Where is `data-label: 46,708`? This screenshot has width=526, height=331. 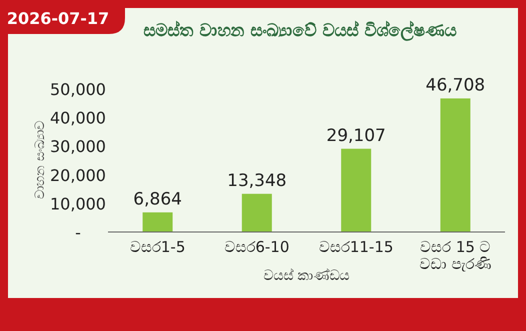 data-label: 46,708 is located at coordinates (456, 85).